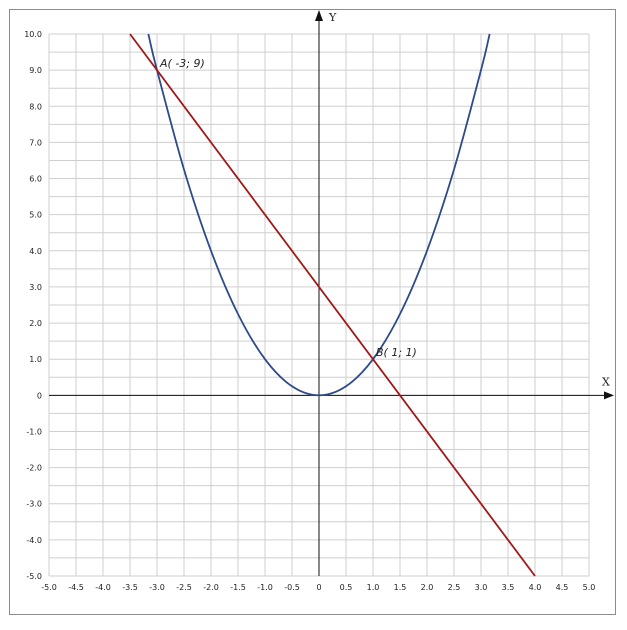 Image resolution: width=627 pixels, height=630 pixels. I want to click on point-label: A( -3; 9), so click(182, 63).